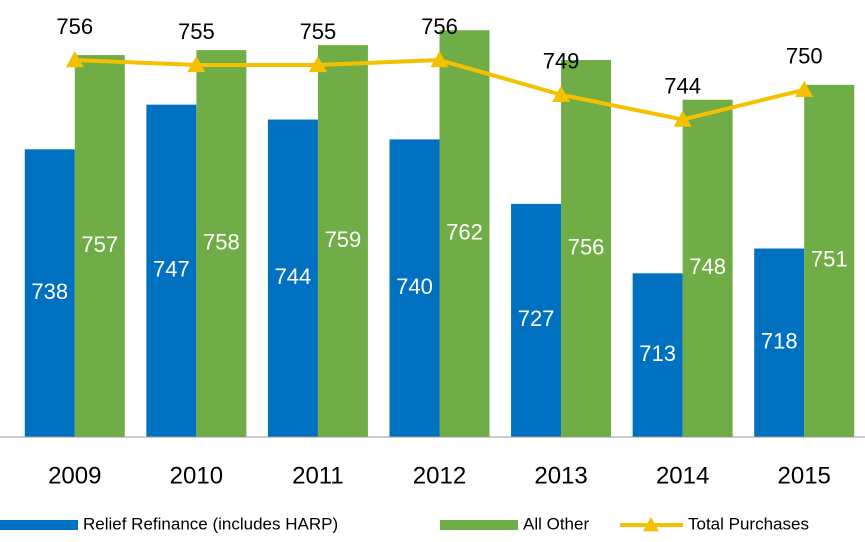  I want to click on data-label: 713, so click(657, 353).